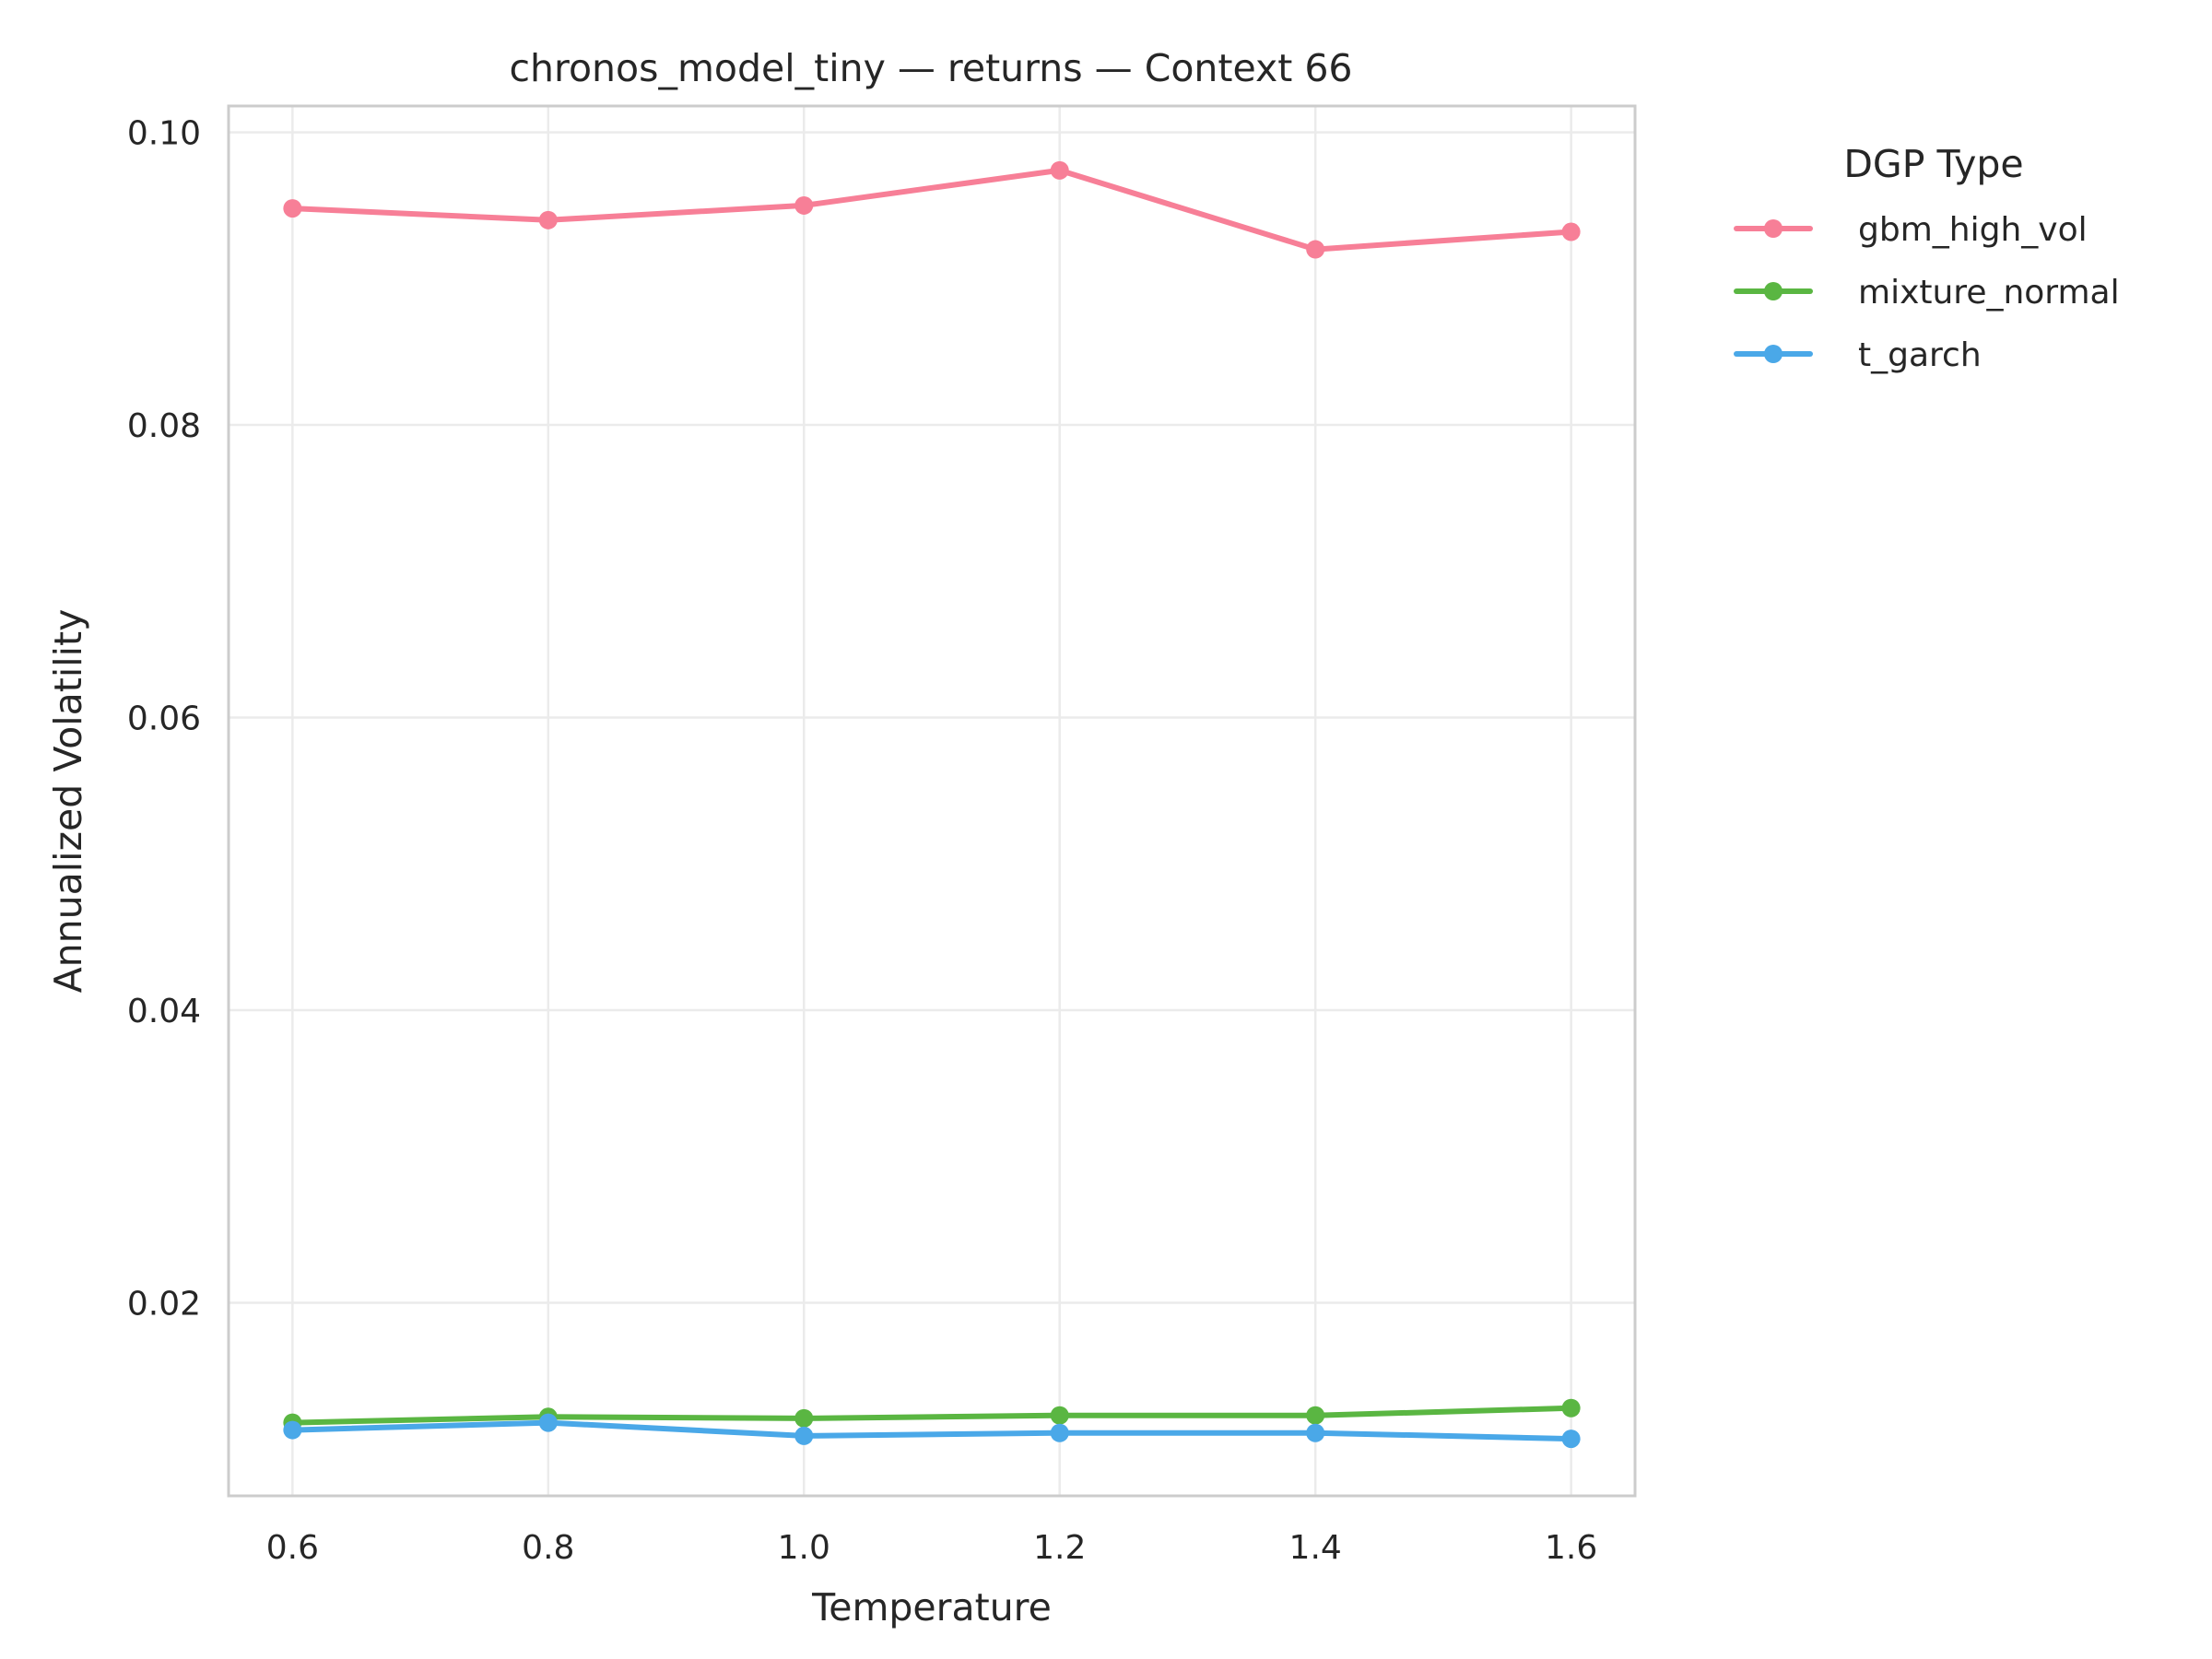 Image resolution: width=2212 pixels, height=1659 pixels. Describe the element at coordinates (68, 801) in the screenshot. I see `y-axis-title: Annualized Volatility` at that location.